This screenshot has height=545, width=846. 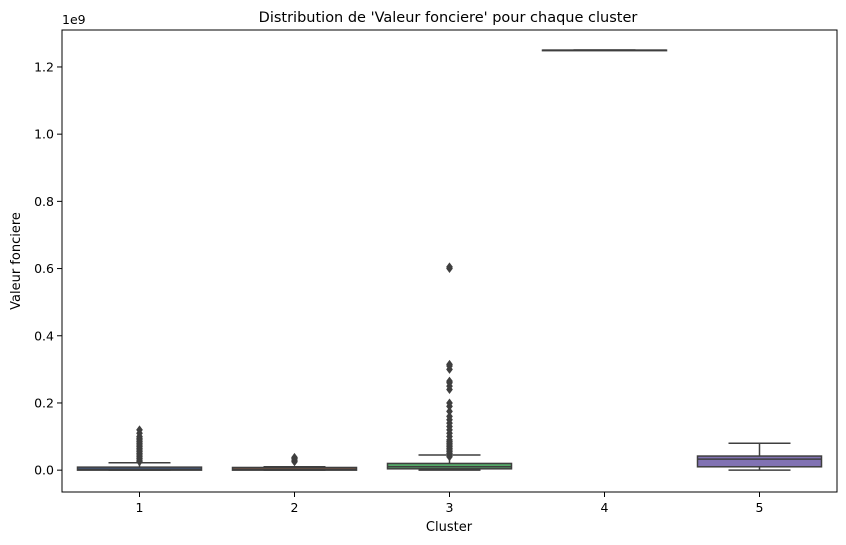 I want to click on y-tick-label: 0.8, so click(x=44, y=201).